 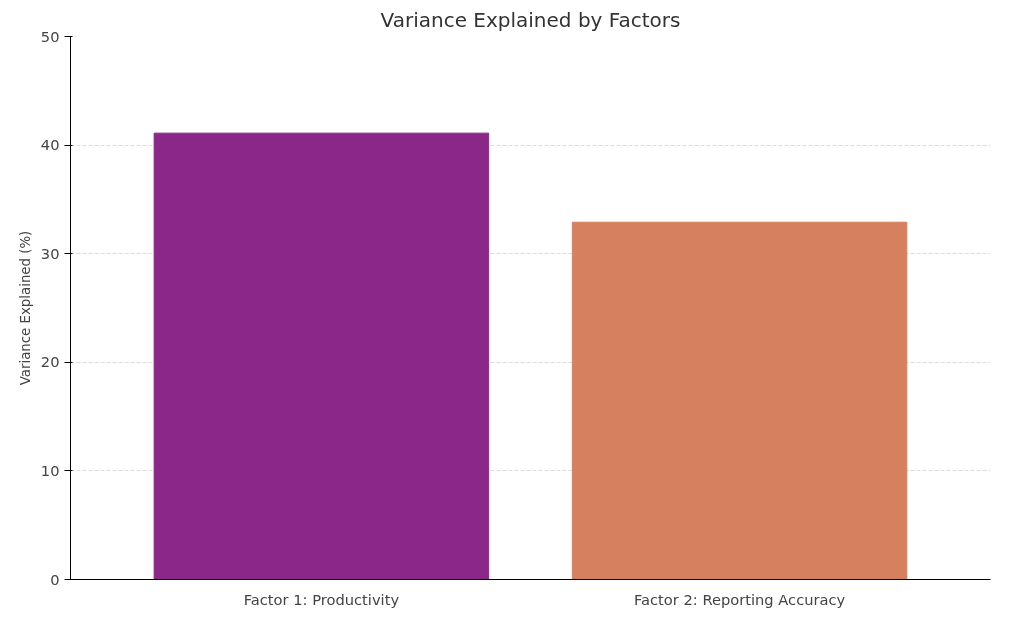 I want to click on y-tick-label: 40, so click(x=50, y=145).